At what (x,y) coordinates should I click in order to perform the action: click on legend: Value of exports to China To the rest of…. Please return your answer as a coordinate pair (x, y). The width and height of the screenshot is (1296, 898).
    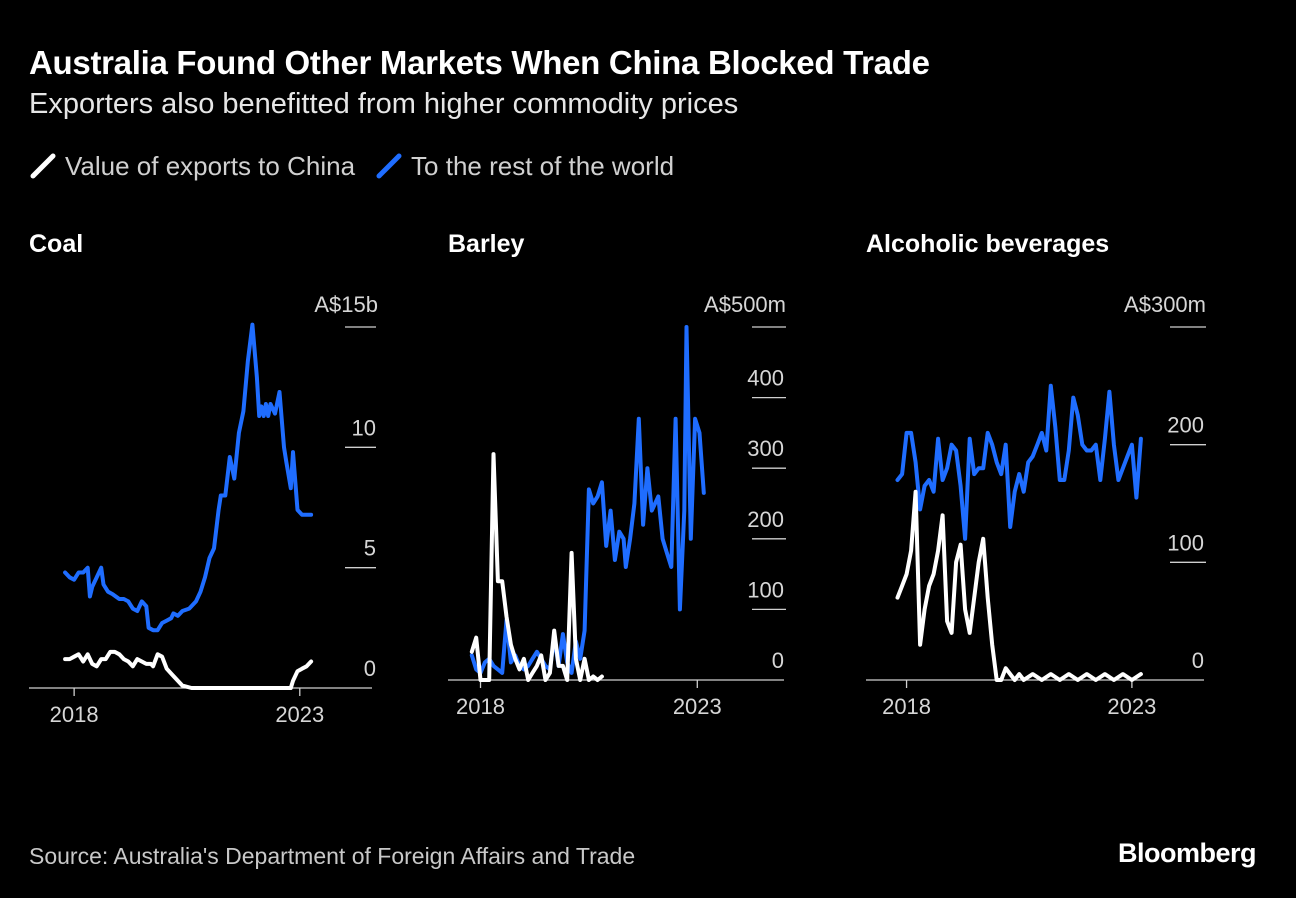
    Looking at the image, I should click on (361, 166).